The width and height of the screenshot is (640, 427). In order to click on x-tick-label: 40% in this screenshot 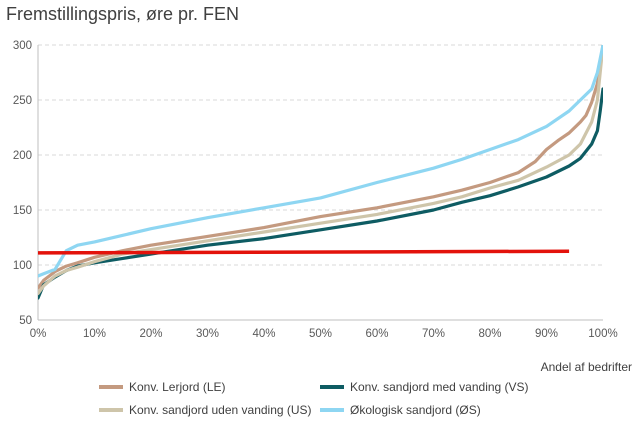, I will do `click(263, 334)`.